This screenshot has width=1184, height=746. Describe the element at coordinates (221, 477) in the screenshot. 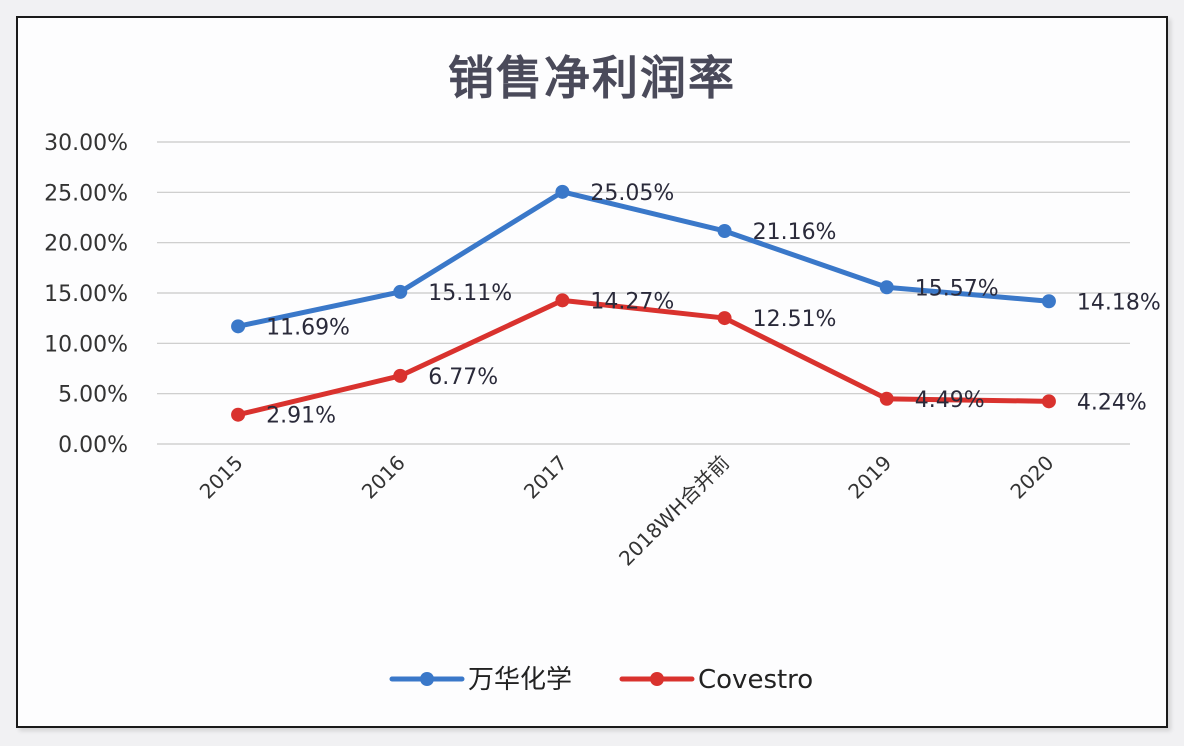

I see `x-tick-label: 2015` at that location.